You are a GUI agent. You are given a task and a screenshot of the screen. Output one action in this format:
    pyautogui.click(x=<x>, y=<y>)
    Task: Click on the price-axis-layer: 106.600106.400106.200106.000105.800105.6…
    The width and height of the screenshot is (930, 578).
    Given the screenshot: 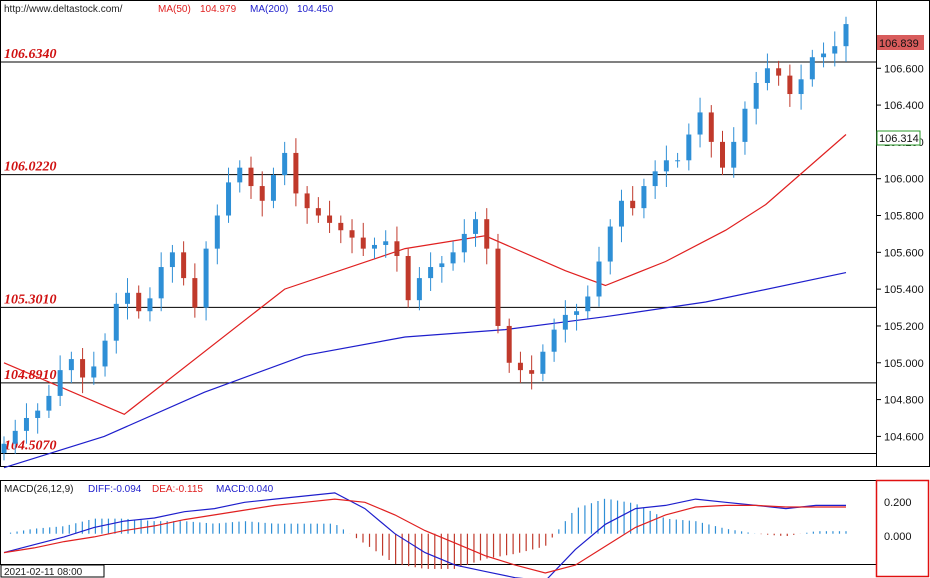 What is the action you would take?
    pyautogui.click(x=900, y=253)
    